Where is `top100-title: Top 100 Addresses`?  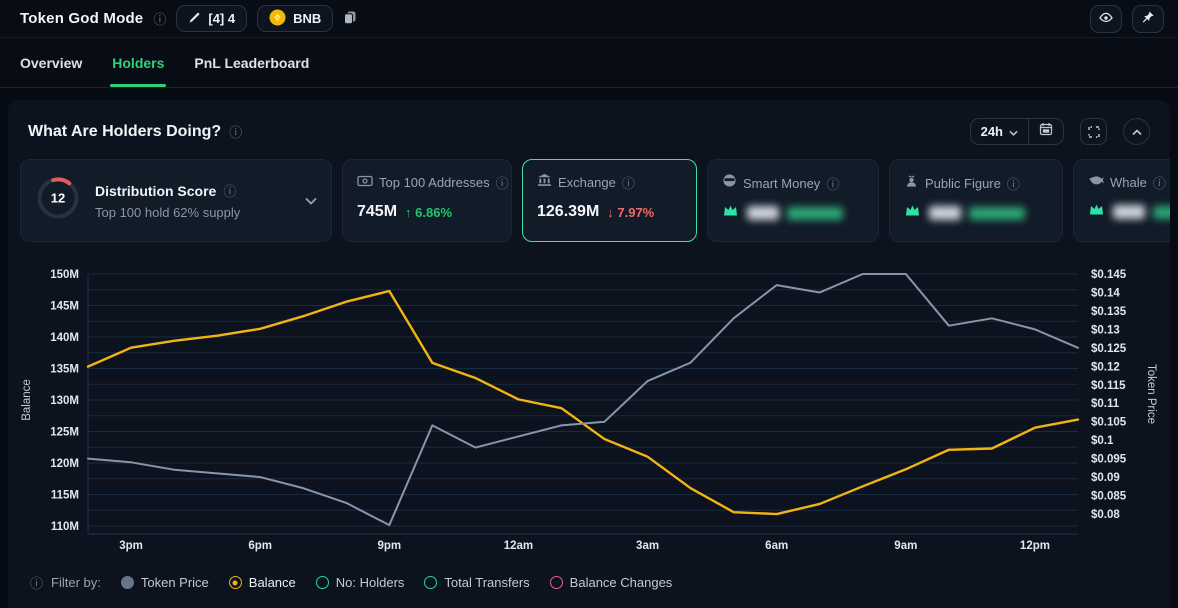 top100-title: Top 100 Addresses is located at coordinates (434, 182).